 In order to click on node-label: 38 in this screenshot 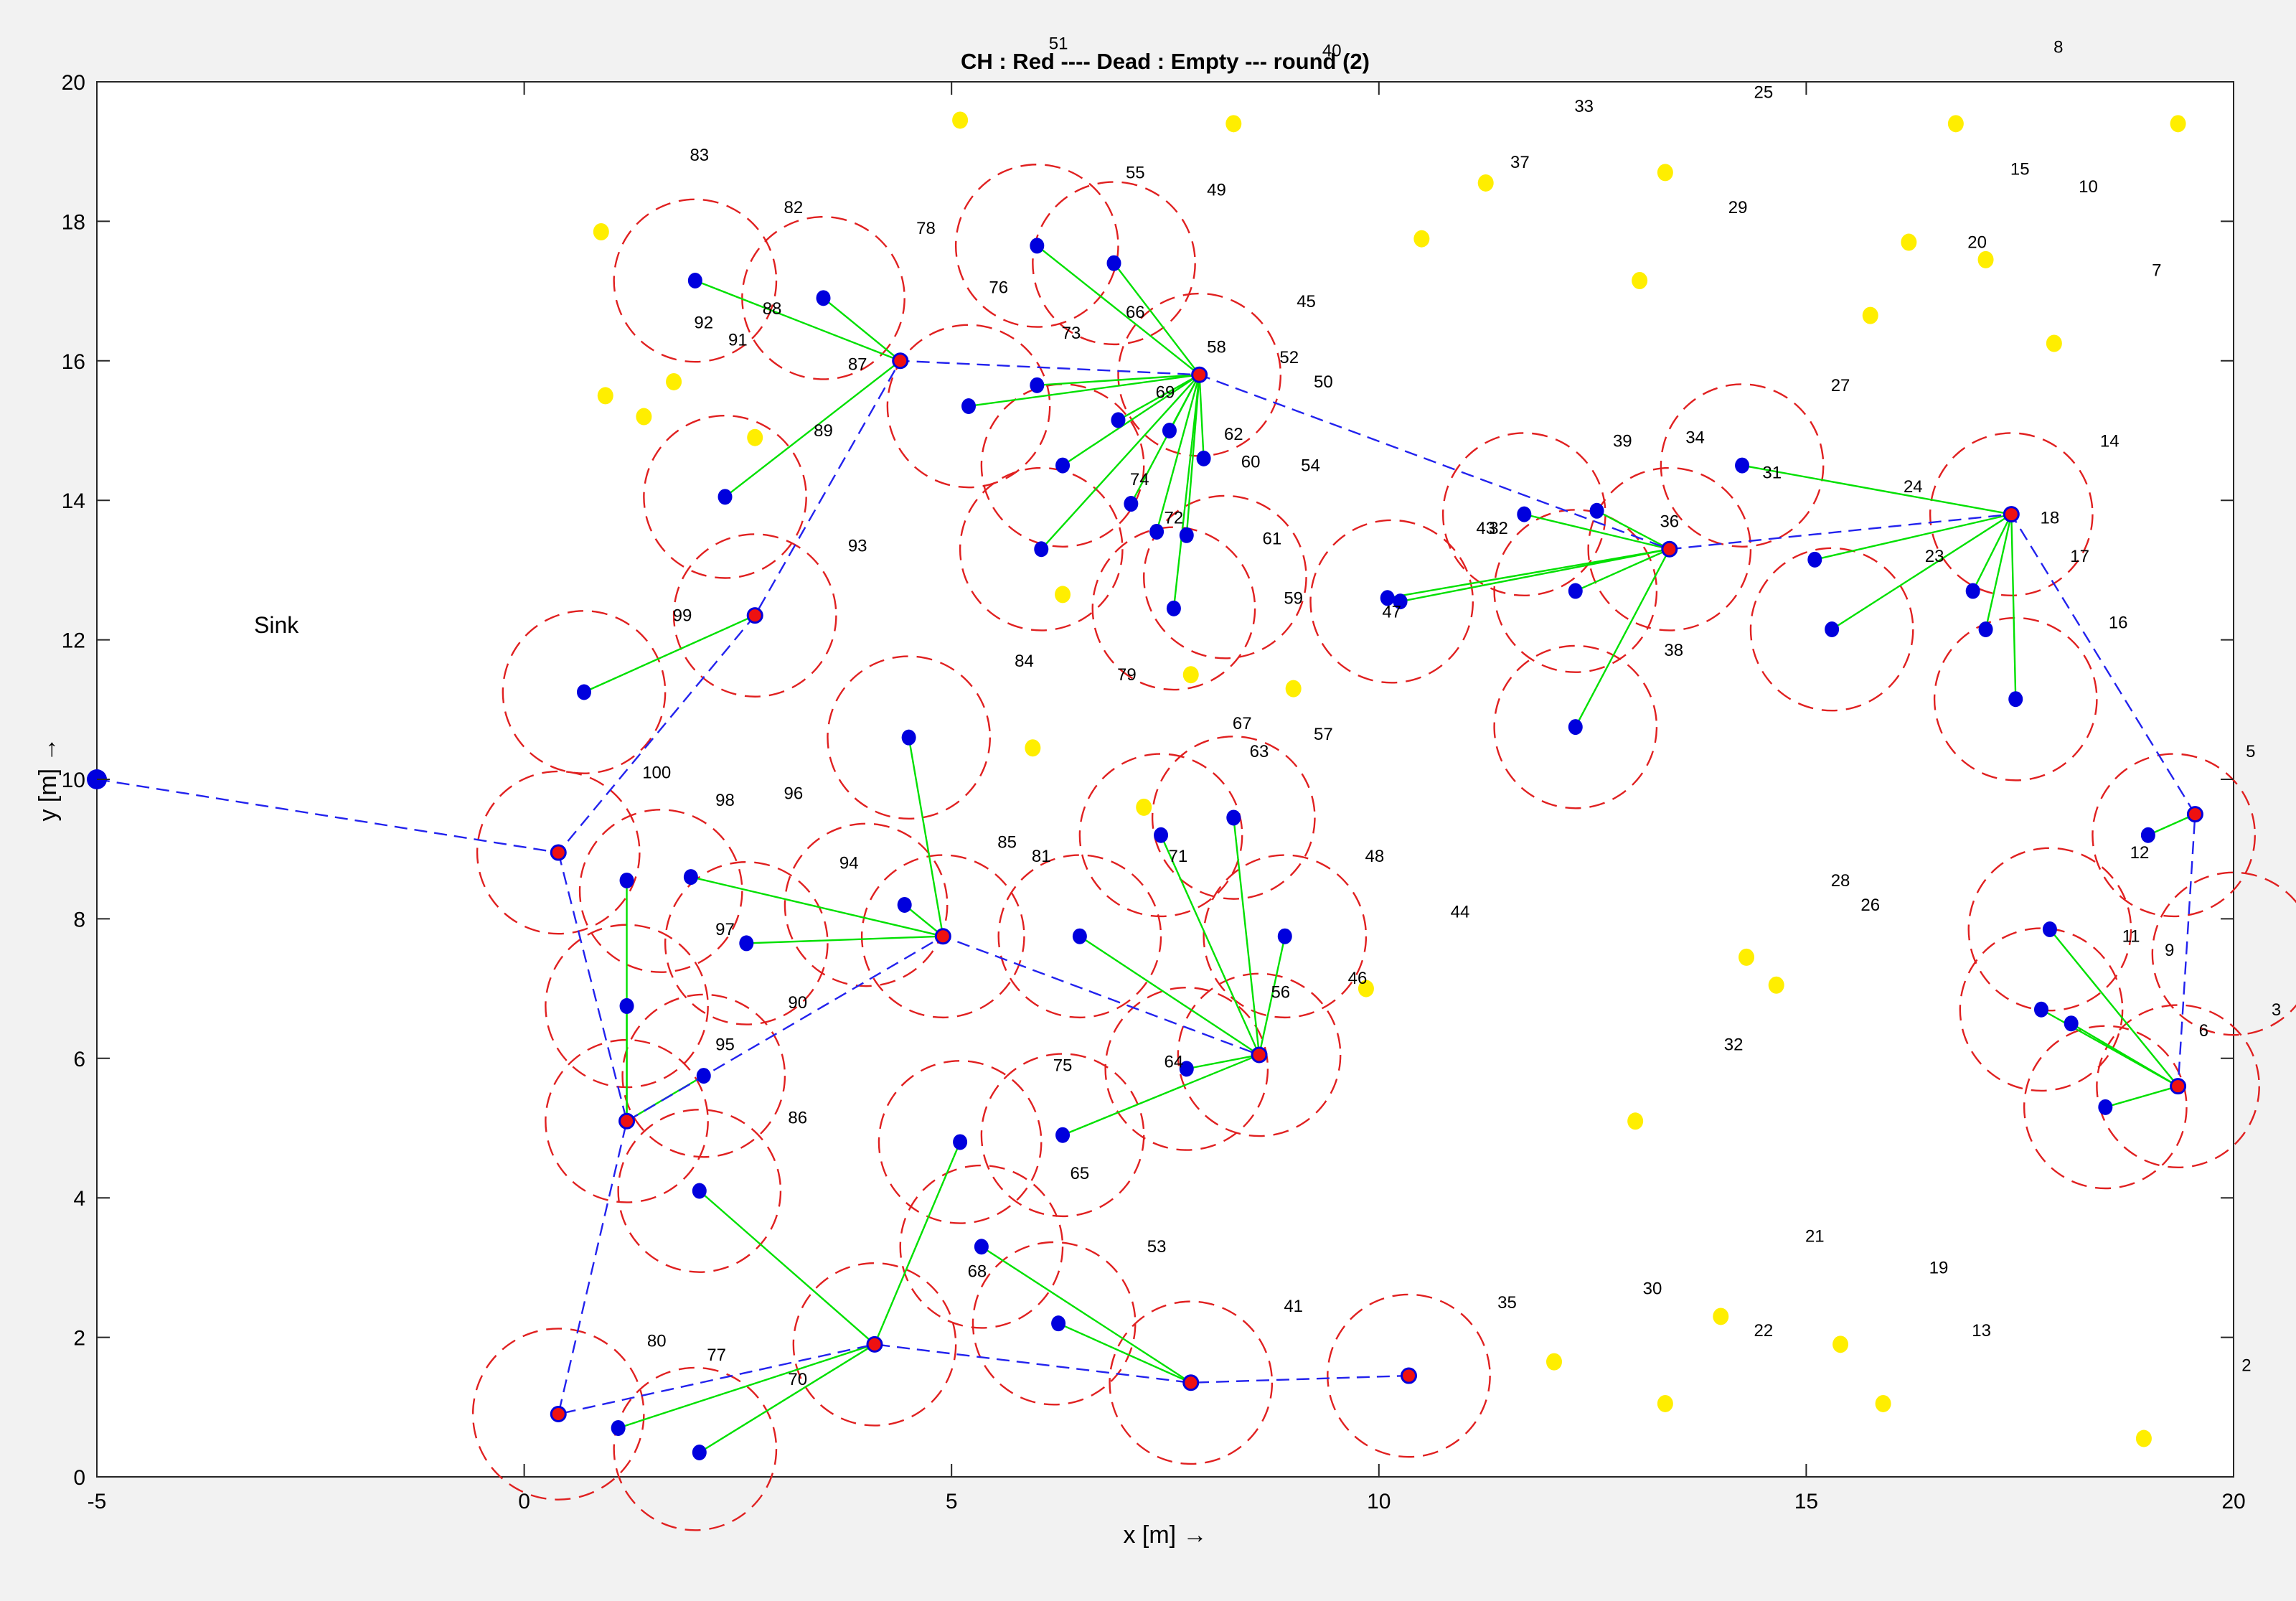, I will do `click(1674, 650)`.